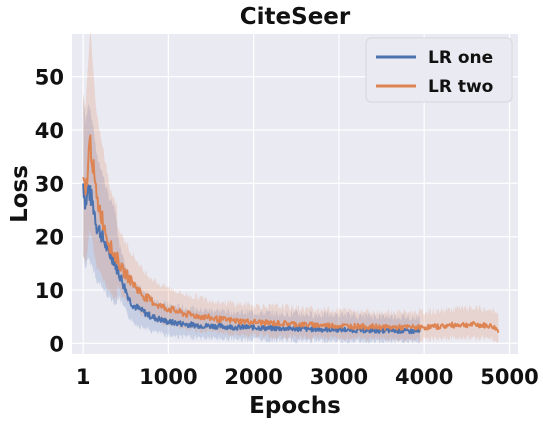 The width and height of the screenshot is (543, 424). I want to click on x-tick-label: 4000, so click(424, 377).